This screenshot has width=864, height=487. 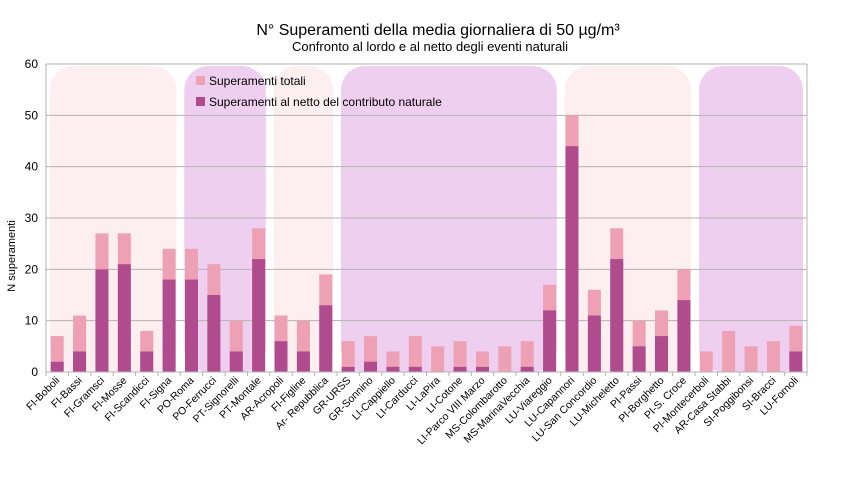 What do you see at coordinates (32, 167) in the screenshot?
I see `y-tick-label-40: 40` at bounding box center [32, 167].